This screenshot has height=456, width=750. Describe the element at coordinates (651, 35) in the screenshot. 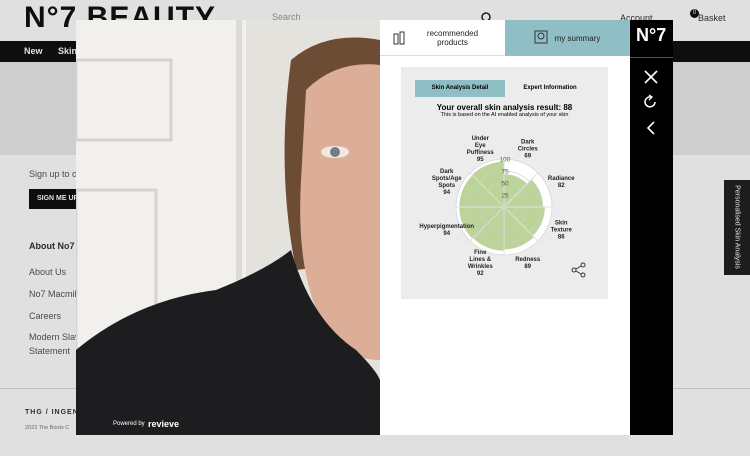

I see `sidebar-logo: N°7` at that location.